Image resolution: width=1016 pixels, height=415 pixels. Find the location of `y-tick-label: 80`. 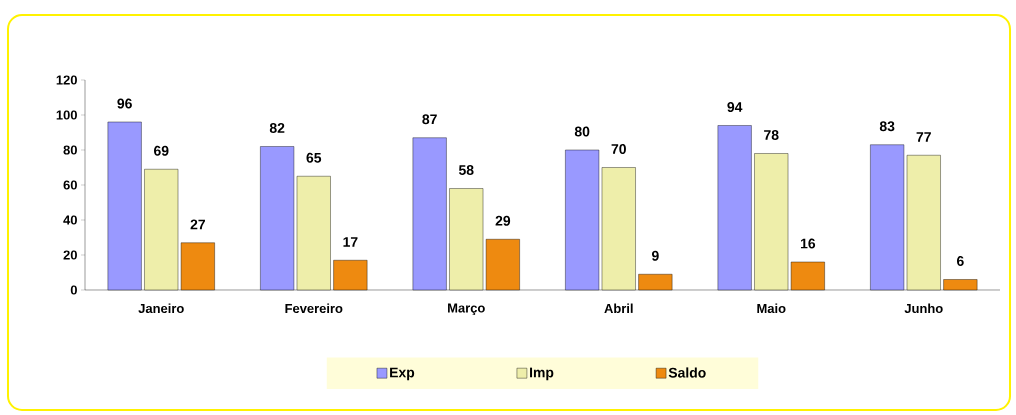

y-tick-label: 80 is located at coordinates (70, 150).